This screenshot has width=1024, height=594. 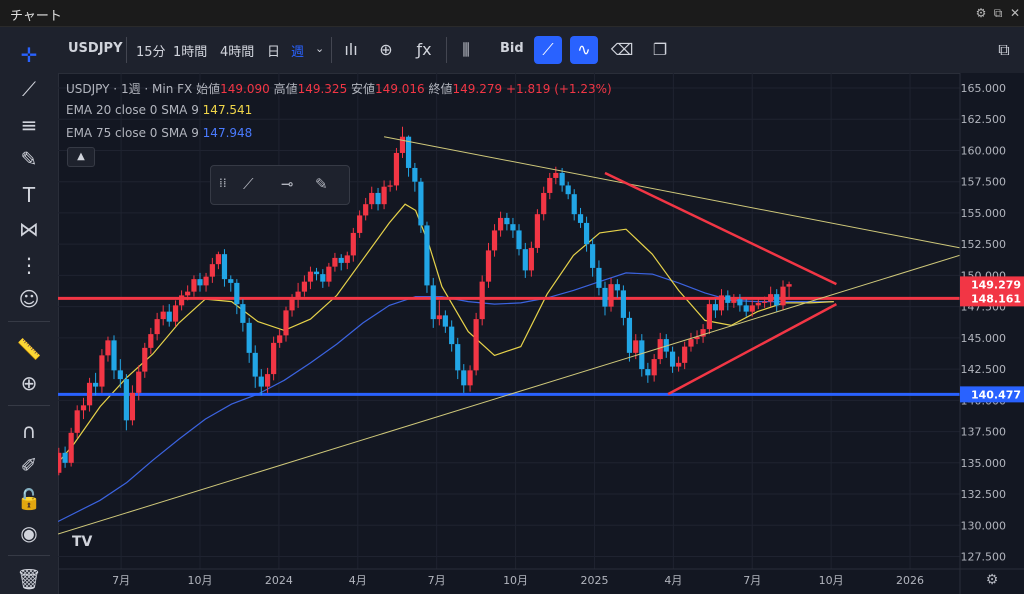 I want to click on indicators-icon: ƒx, so click(x=424, y=49).